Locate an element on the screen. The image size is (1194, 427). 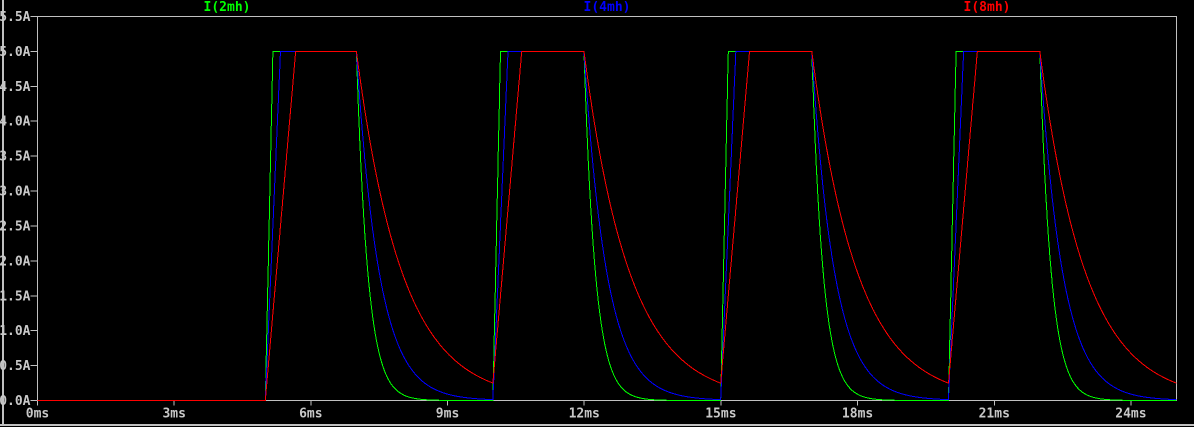
plot-legend: I(2mh) I(4mh) I(8mh) is located at coordinates (597, 8).